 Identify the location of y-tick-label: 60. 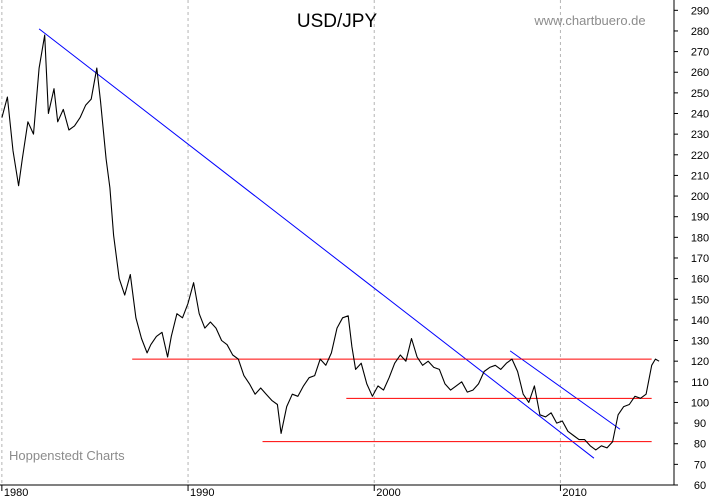
(700, 486).